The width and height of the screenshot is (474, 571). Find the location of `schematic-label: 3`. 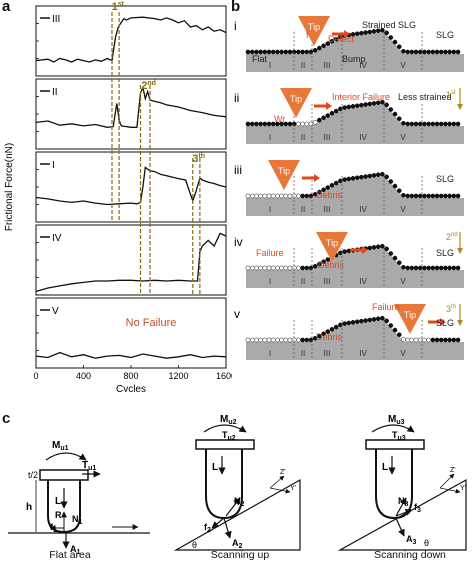

schematic-label: 3 is located at coordinates (448, 309).